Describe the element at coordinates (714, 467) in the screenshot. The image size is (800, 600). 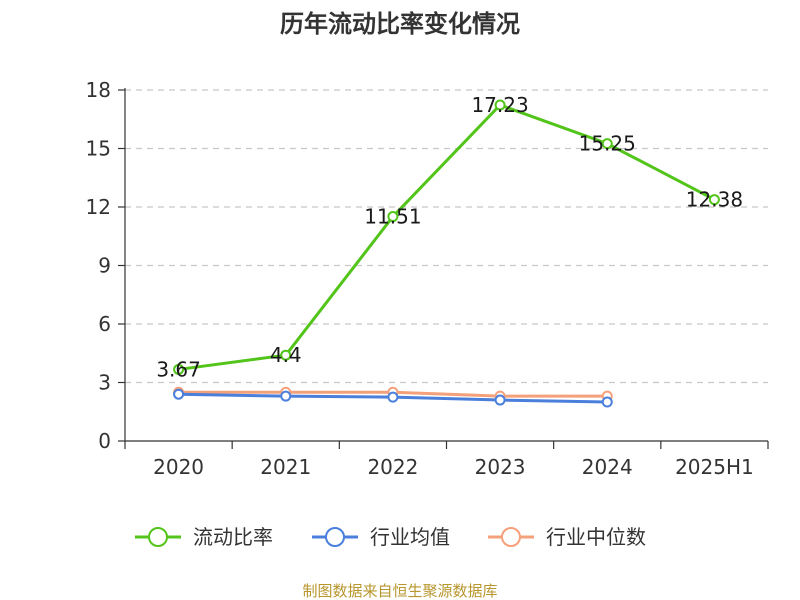
I see `x-tick-label: 2025H1` at that location.